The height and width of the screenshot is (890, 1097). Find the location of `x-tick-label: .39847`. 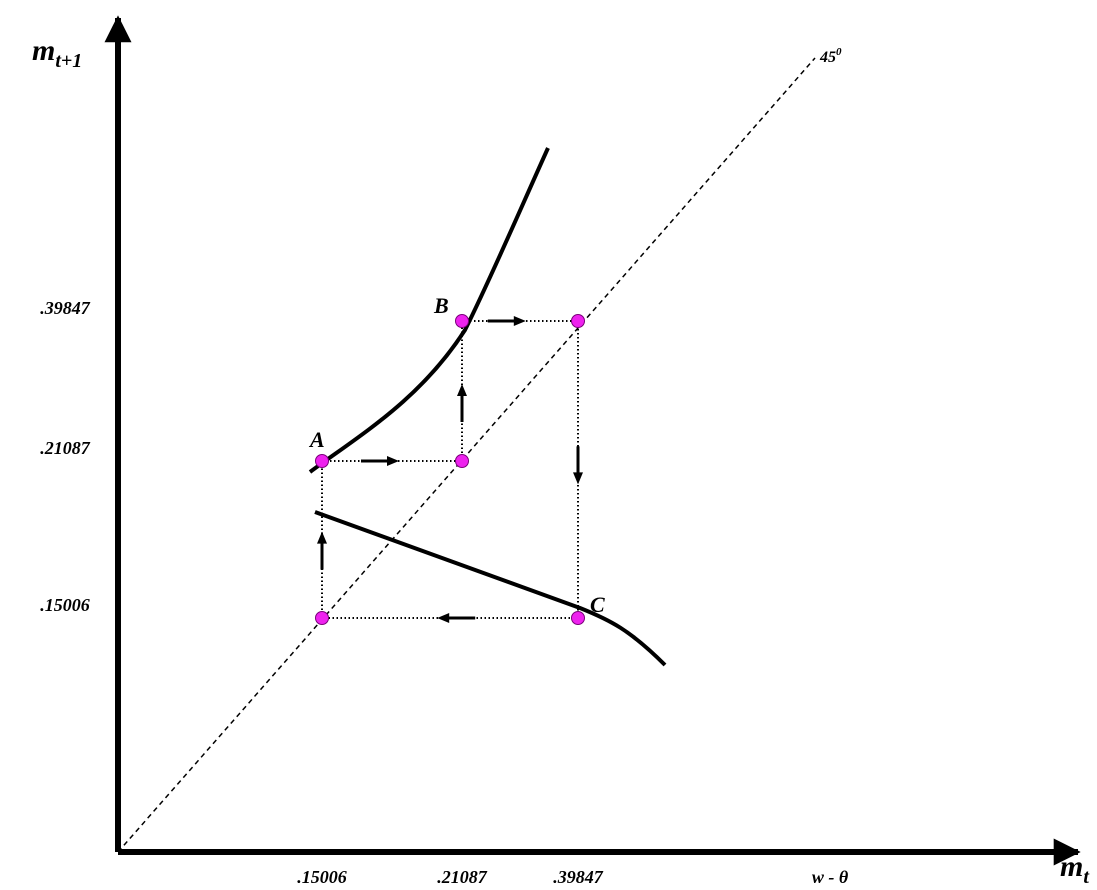

x-tick-label: .39847 is located at coordinates (578, 877).